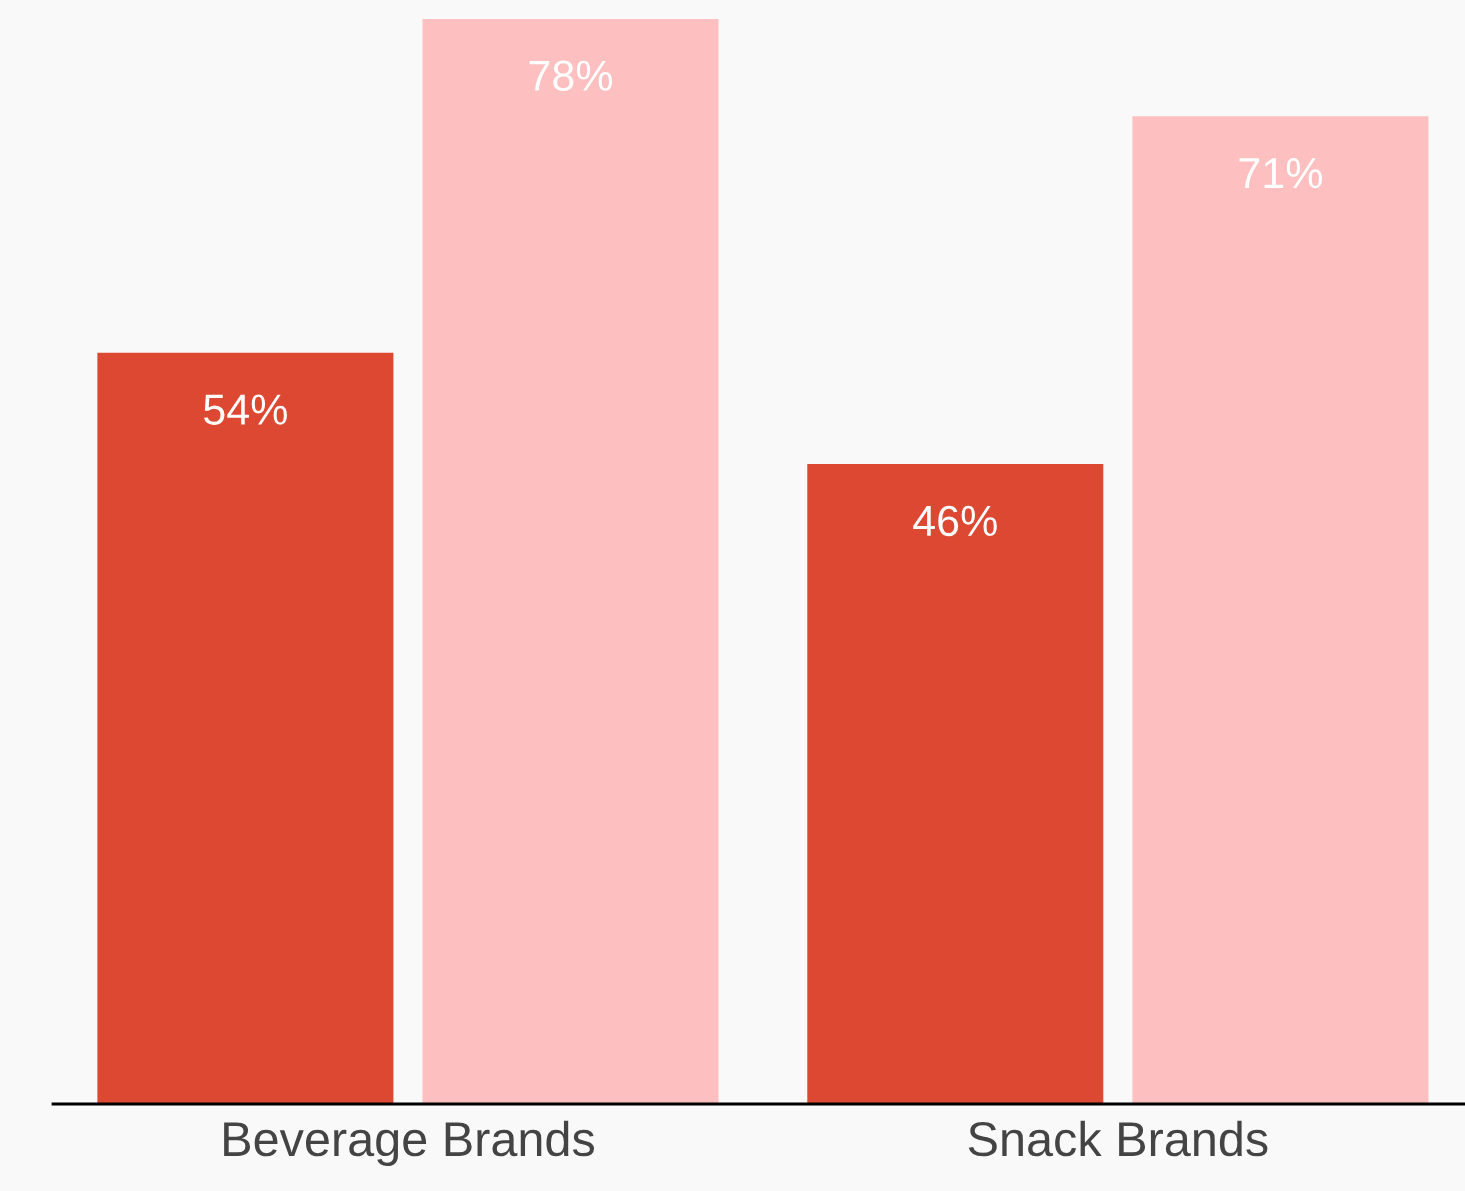  I want to click on data-label: 46%, so click(955, 521).